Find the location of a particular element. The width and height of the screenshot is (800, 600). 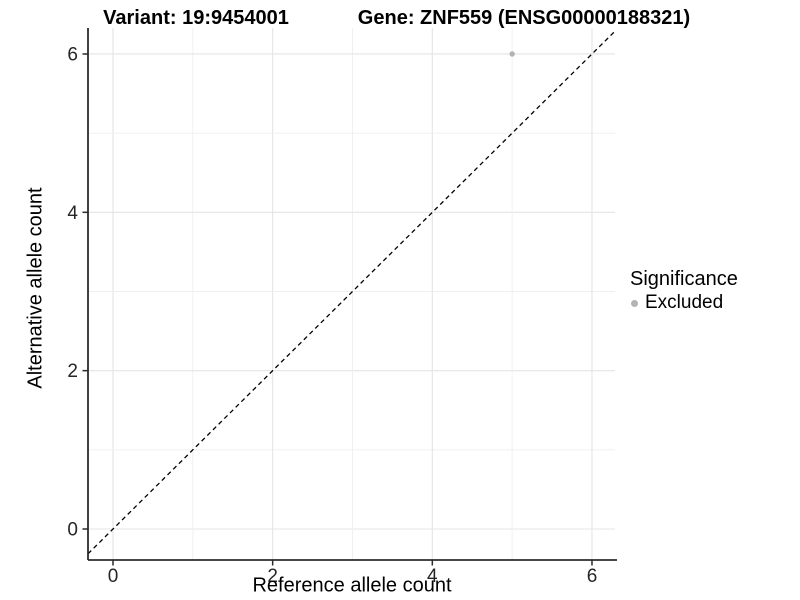

legend-title: Significance is located at coordinates (684, 279).